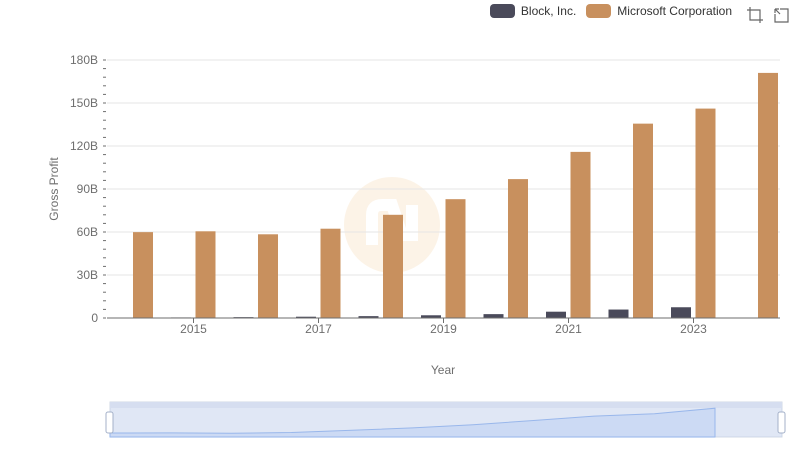  What do you see at coordinates (755, 15) in the screenshot?
I see `zoom-select-icon` at bounding box center [755, 15].